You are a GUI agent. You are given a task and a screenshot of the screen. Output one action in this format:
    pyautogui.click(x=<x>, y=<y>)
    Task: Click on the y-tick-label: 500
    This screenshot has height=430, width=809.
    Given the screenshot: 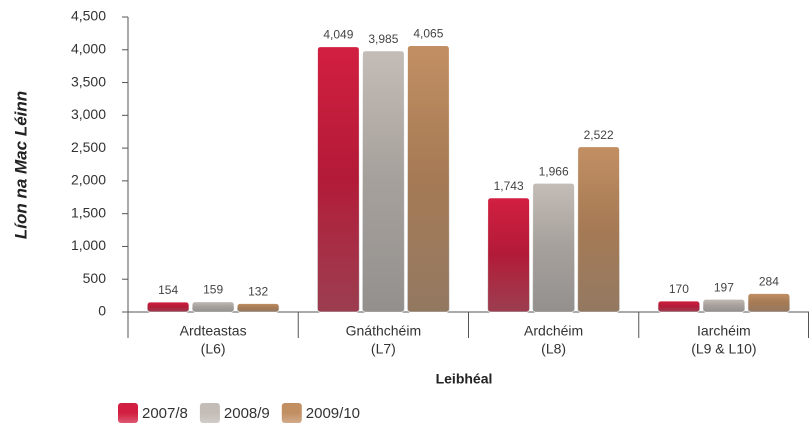 What is the action you would take?
    pyautogui.click(x=95, y=278)
    